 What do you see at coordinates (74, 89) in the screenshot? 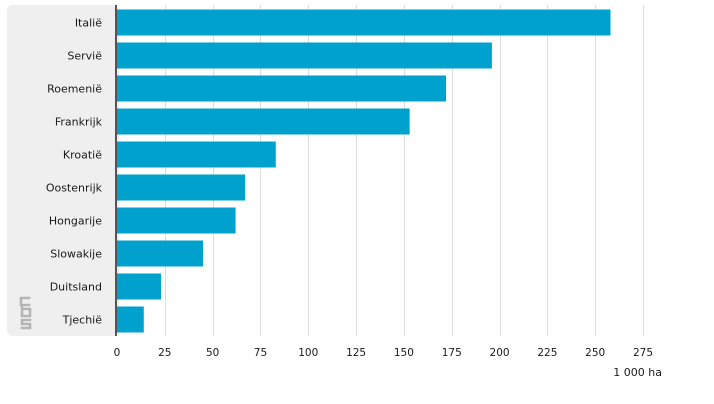
I see `category-label: Roemenië` at bounding box center [74, 89].